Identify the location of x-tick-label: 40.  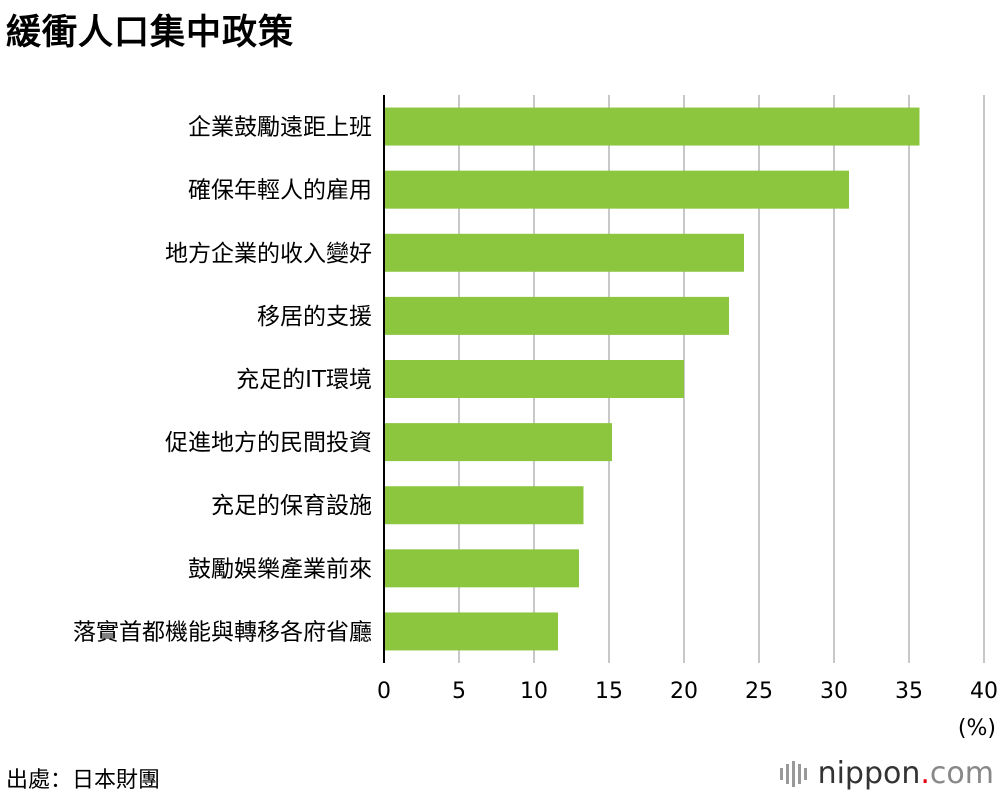
(984, 691).